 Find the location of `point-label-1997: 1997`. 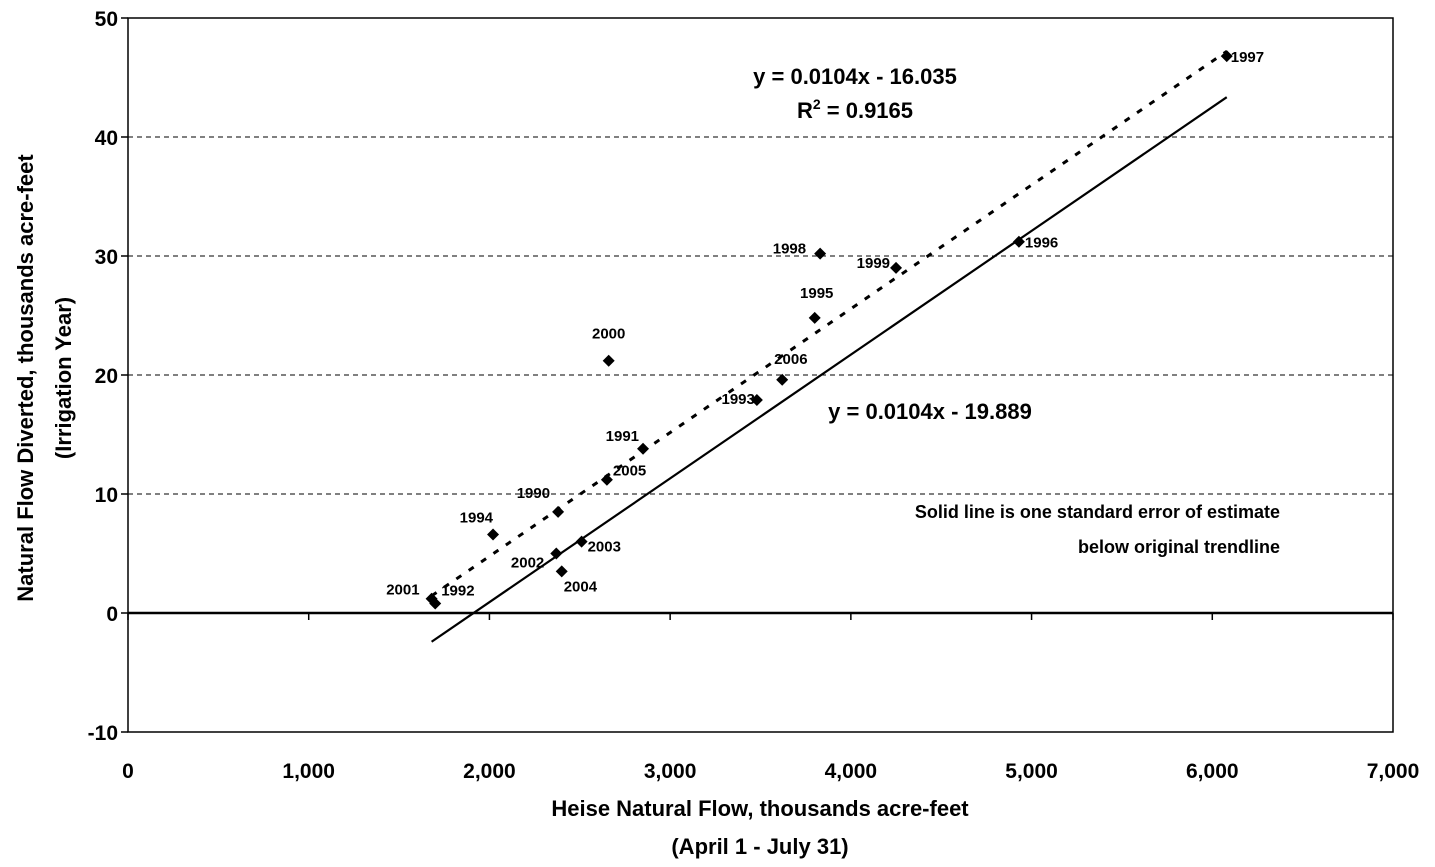

point-label-1997: 1997 is located at coordinates (1247, 57).